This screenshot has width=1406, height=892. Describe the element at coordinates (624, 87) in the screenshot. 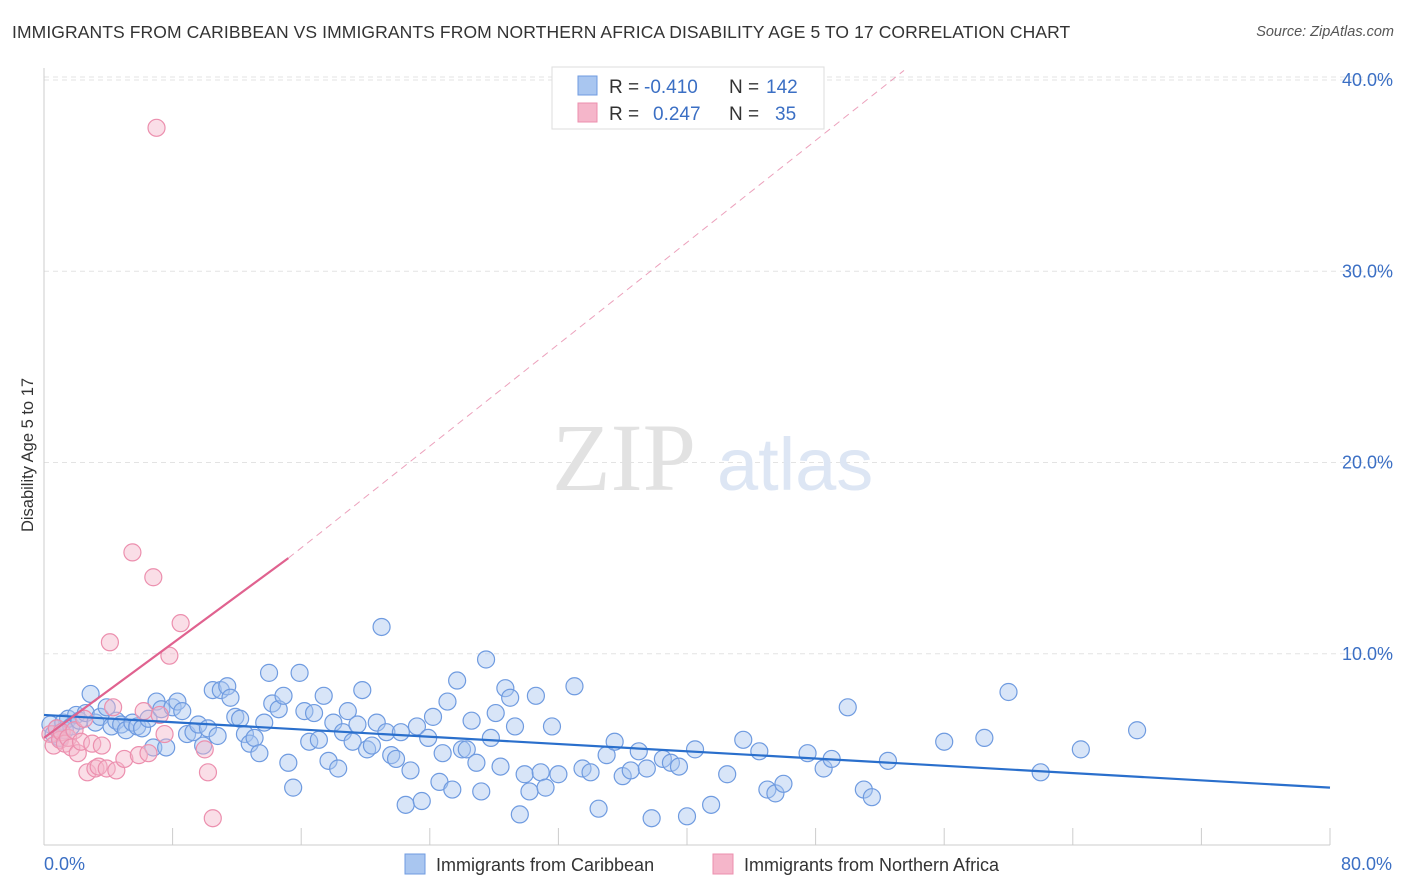

I see `legend-r-label: R =` at that location.